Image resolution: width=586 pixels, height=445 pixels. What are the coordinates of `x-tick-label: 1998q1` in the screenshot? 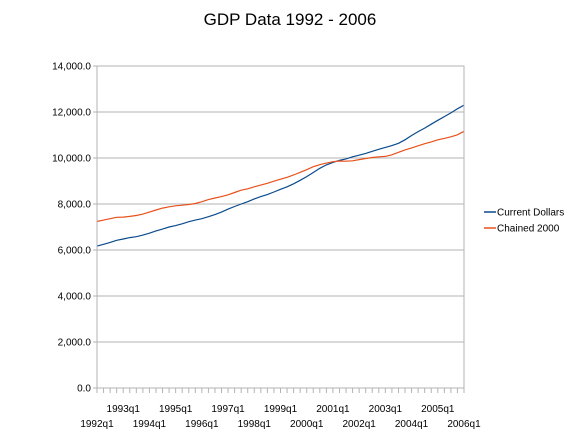 It's located at (255, 424).